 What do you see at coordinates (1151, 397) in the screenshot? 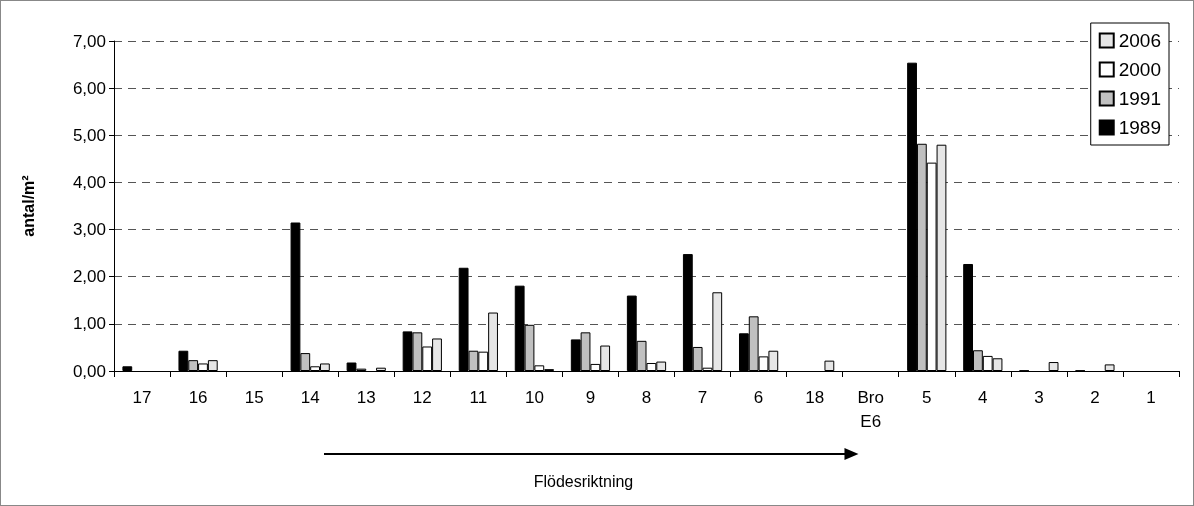
I see `x-tick-label: 1` at bounding box center [1151, 397].